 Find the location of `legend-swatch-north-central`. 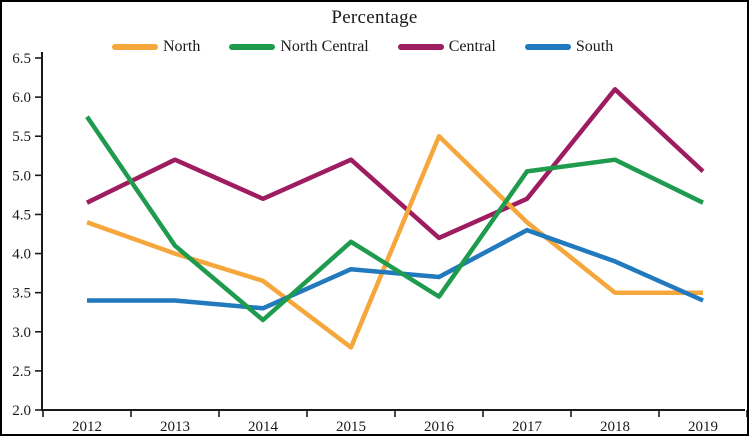

legend-swatch-north-central is located at coordinates (252, 47).